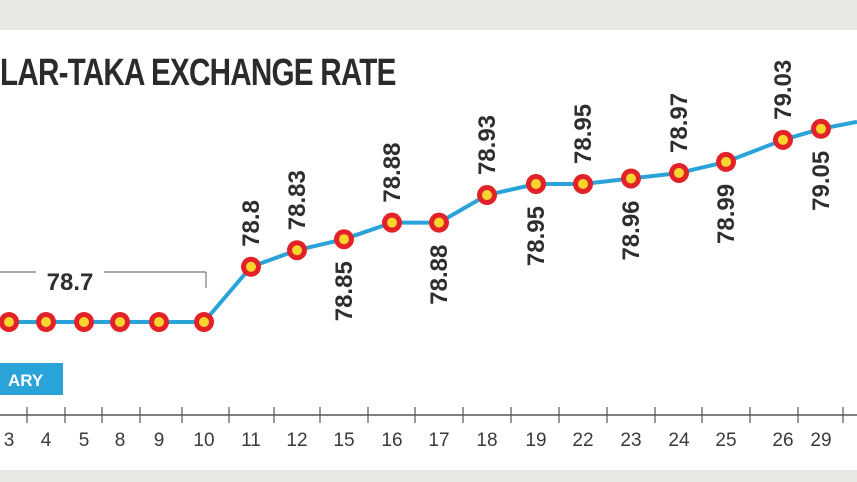 This screenshot has height=482, width=857. Describe the element at coordinates (198, 73) in the screenshot. I see `chart-title: LAR-TAKA EXCHANGE RATE` at that location.